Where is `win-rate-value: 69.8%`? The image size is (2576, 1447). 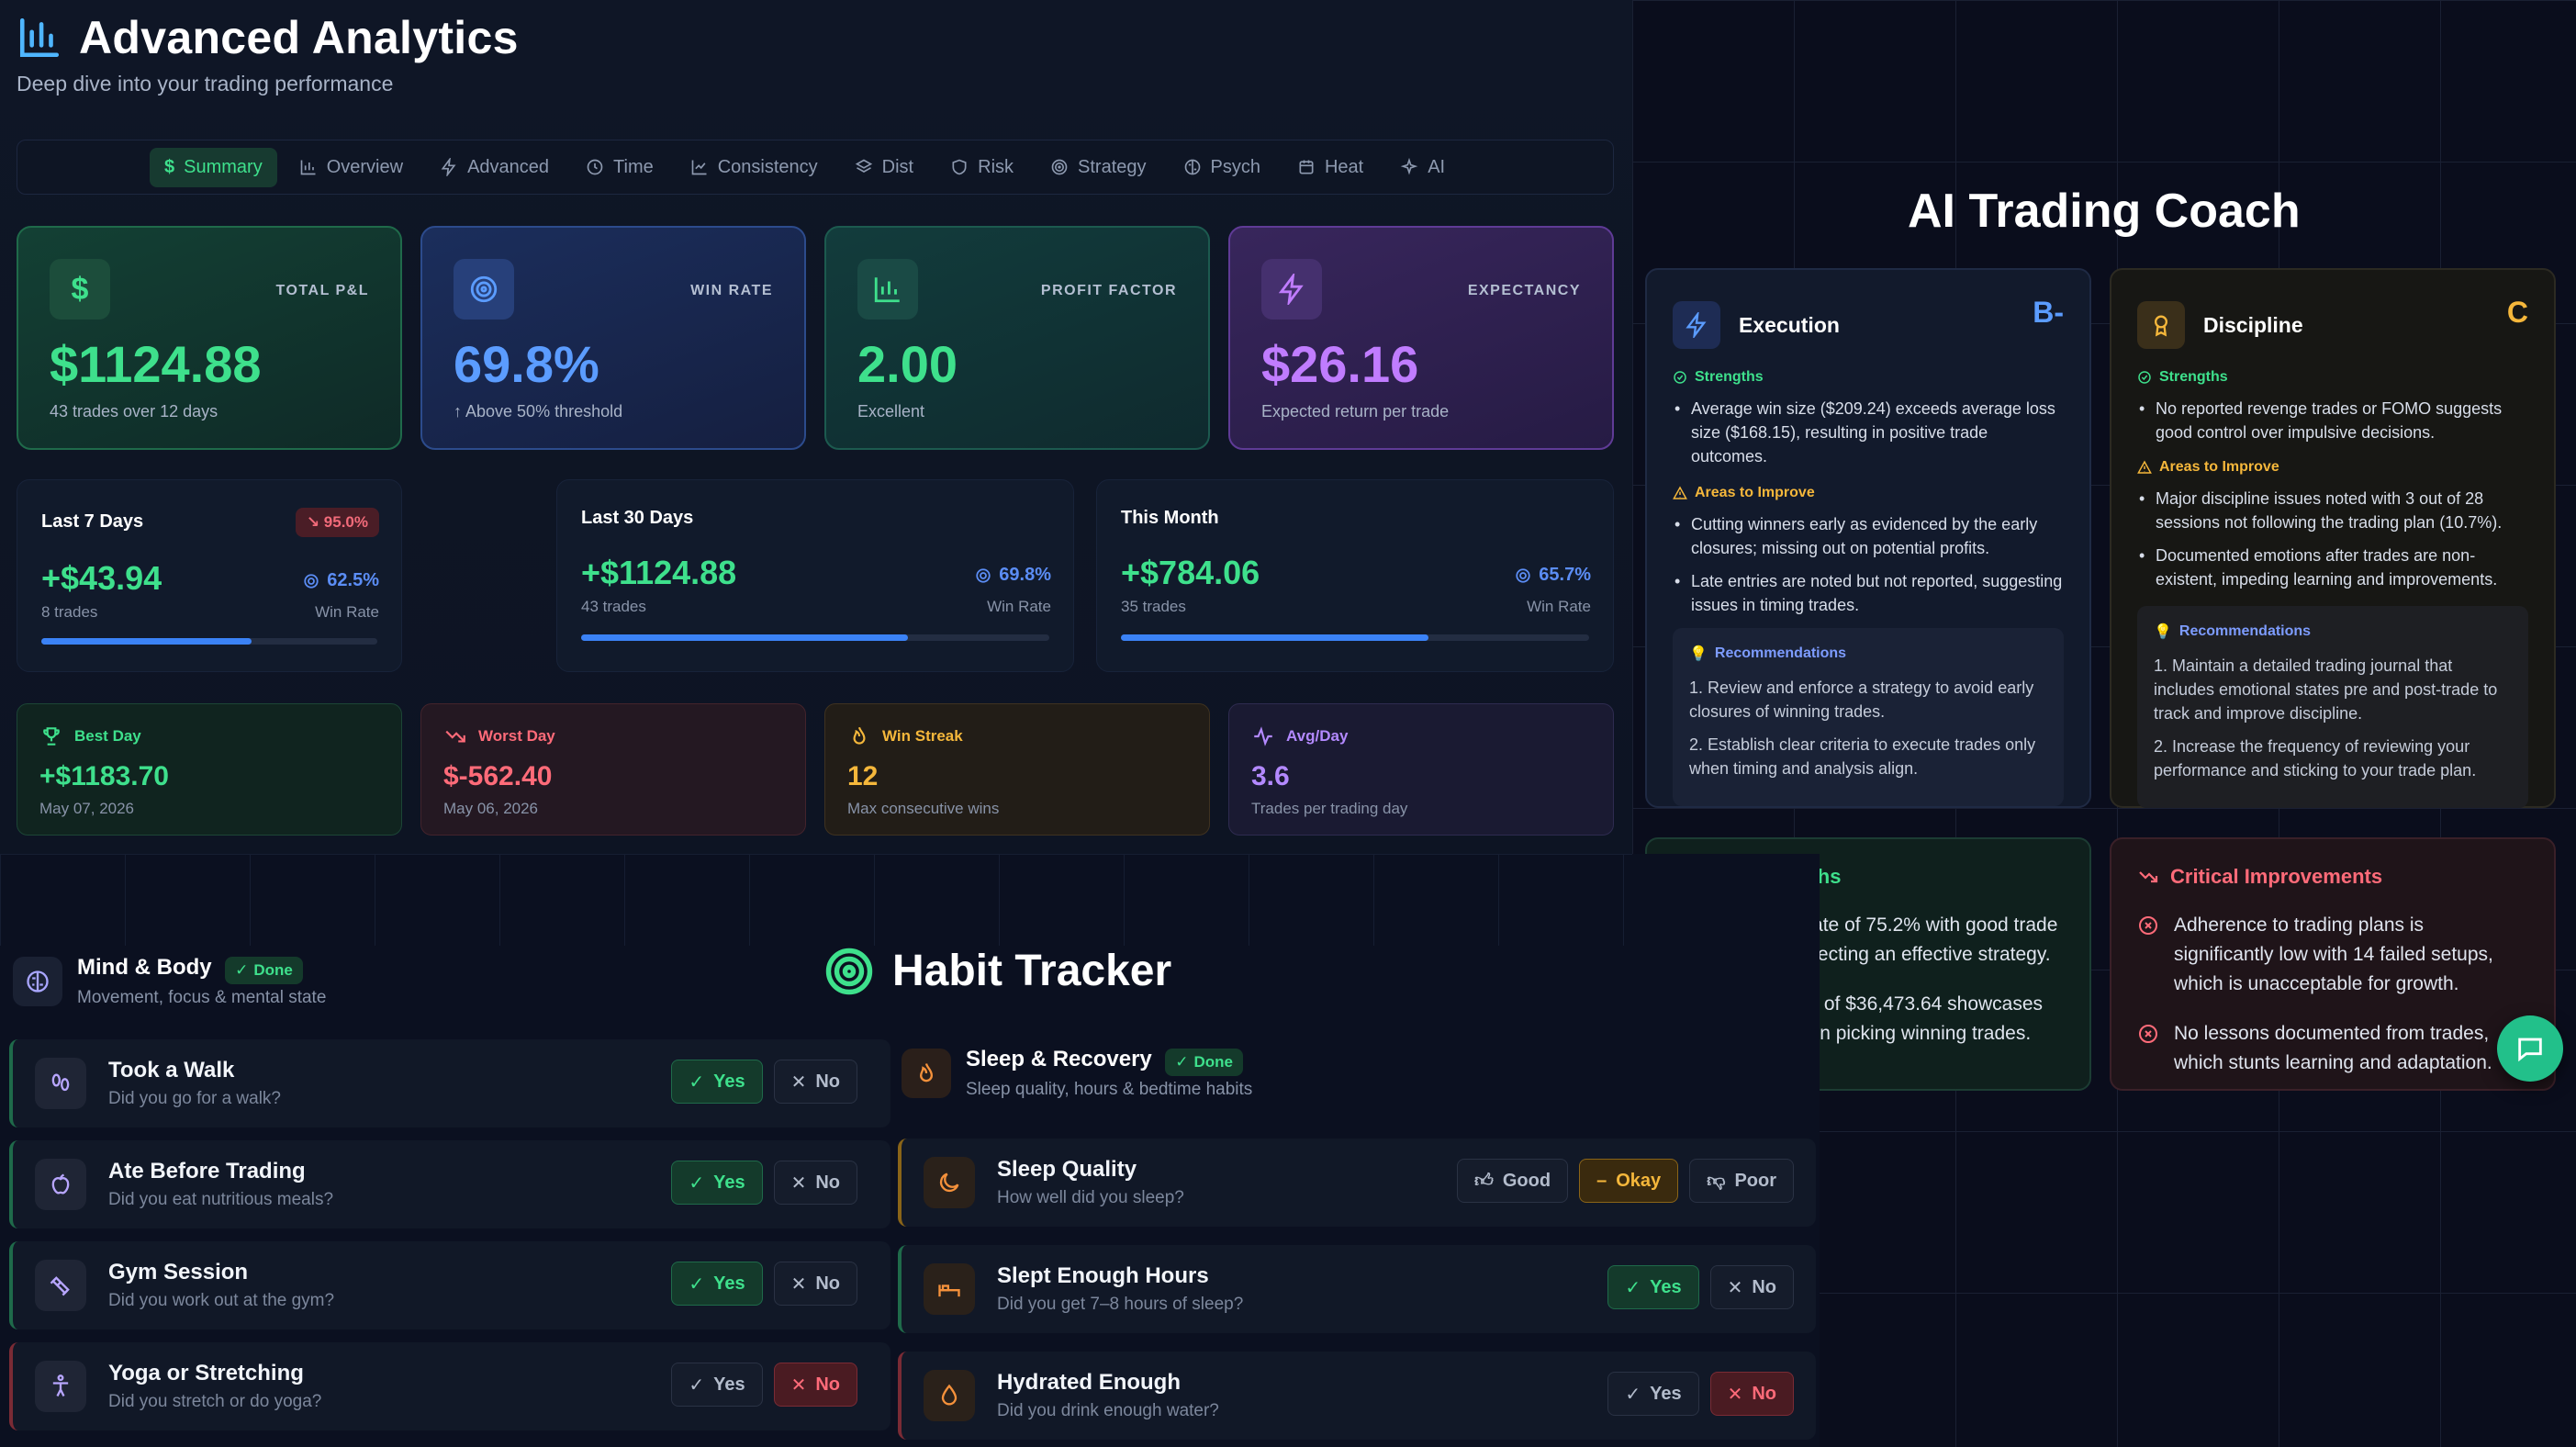 win-rate-value: 69.8% is located at coordinates (1025, 575).